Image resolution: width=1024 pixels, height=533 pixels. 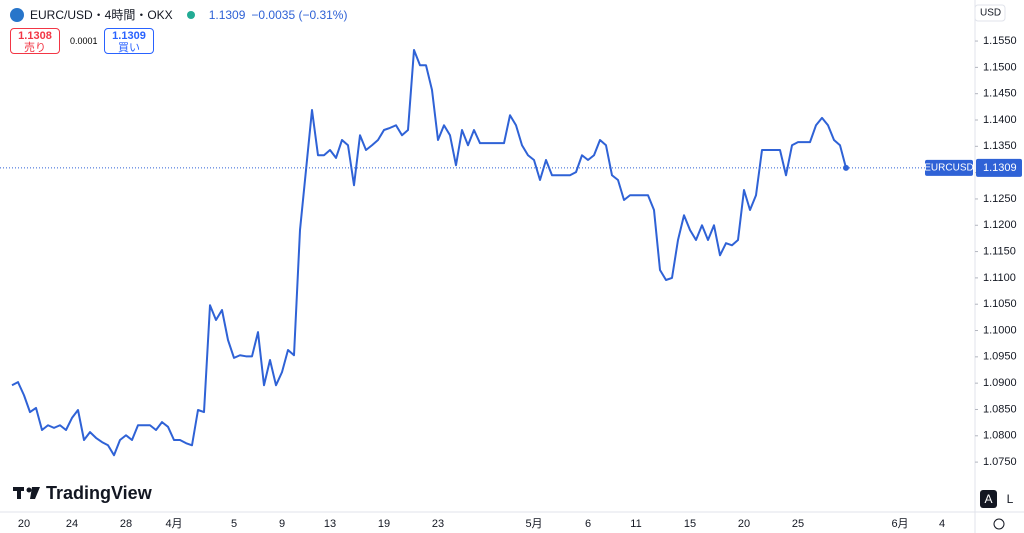 What do you see at coordinates (1000, 436) in the screenshot?
I see `y-tick-label: 1.0800` at bounding box center [1000, 436].